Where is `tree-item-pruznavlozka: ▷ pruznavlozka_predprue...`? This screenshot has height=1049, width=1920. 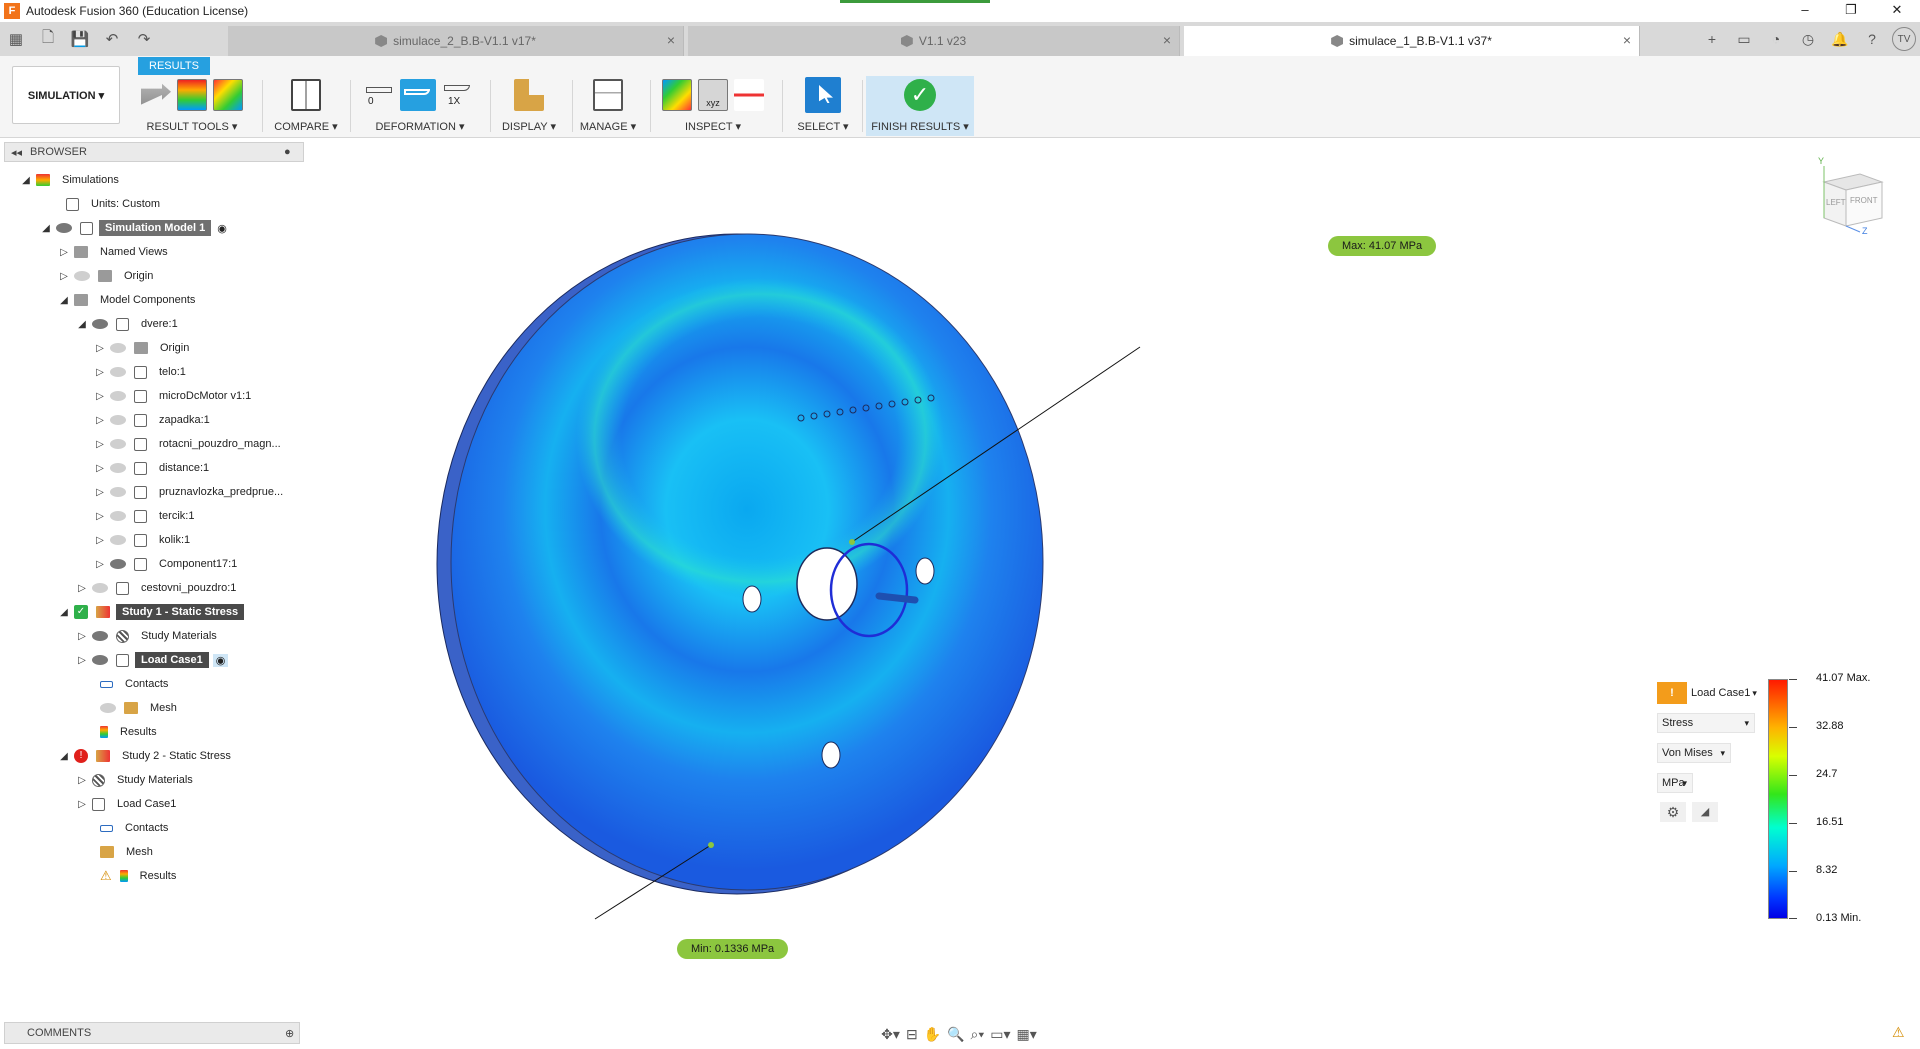
tree-item-pruznavlozka: ▷ pruznavlozka_predprue... is located at coordinates (191, 492).